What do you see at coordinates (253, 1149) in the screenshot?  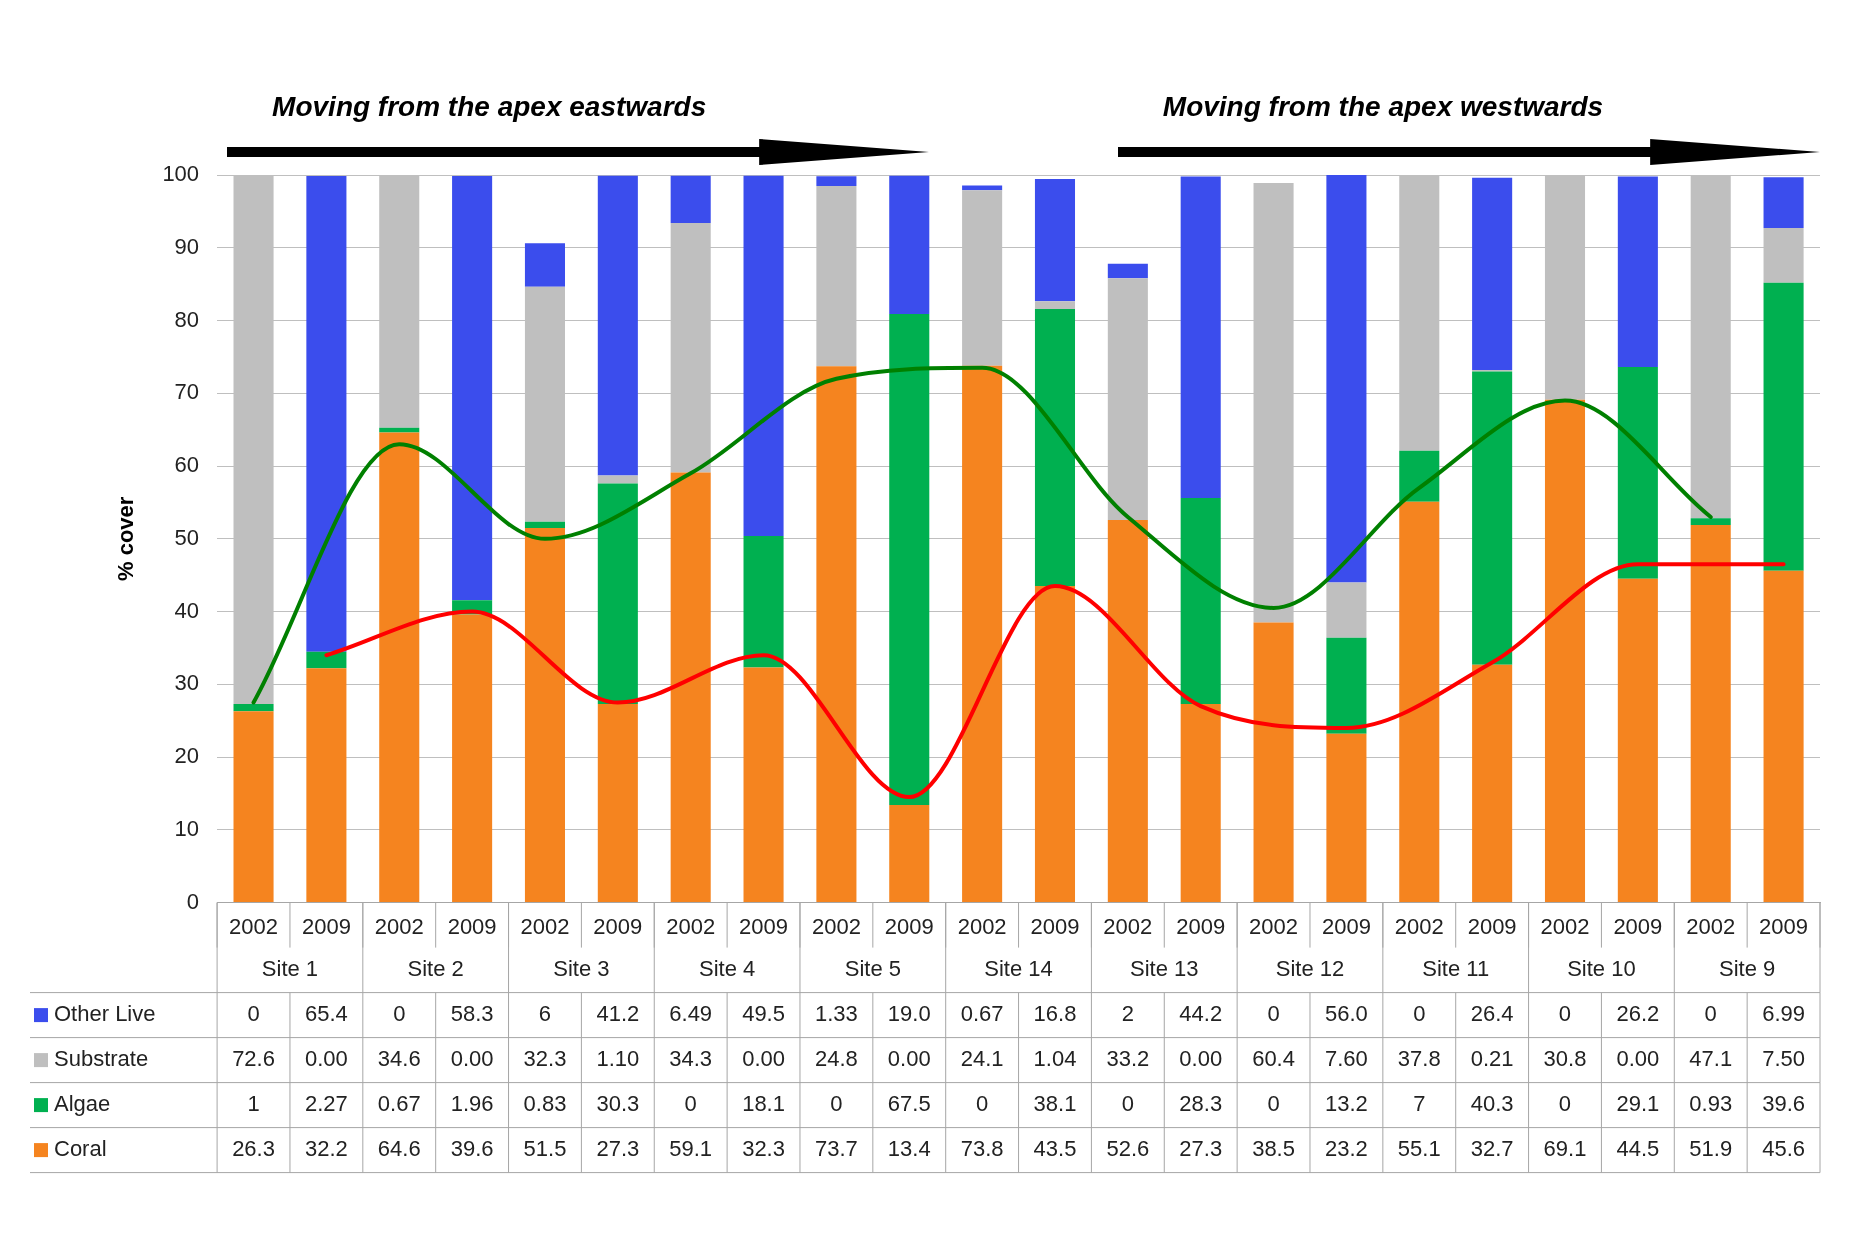 I see `data-label: 26.3` at bounding box center [253, 1149].